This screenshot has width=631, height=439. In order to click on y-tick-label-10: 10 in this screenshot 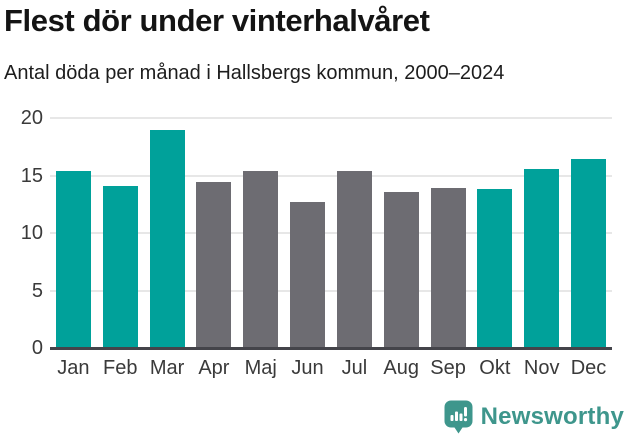, I will do `click(31, 233)`.